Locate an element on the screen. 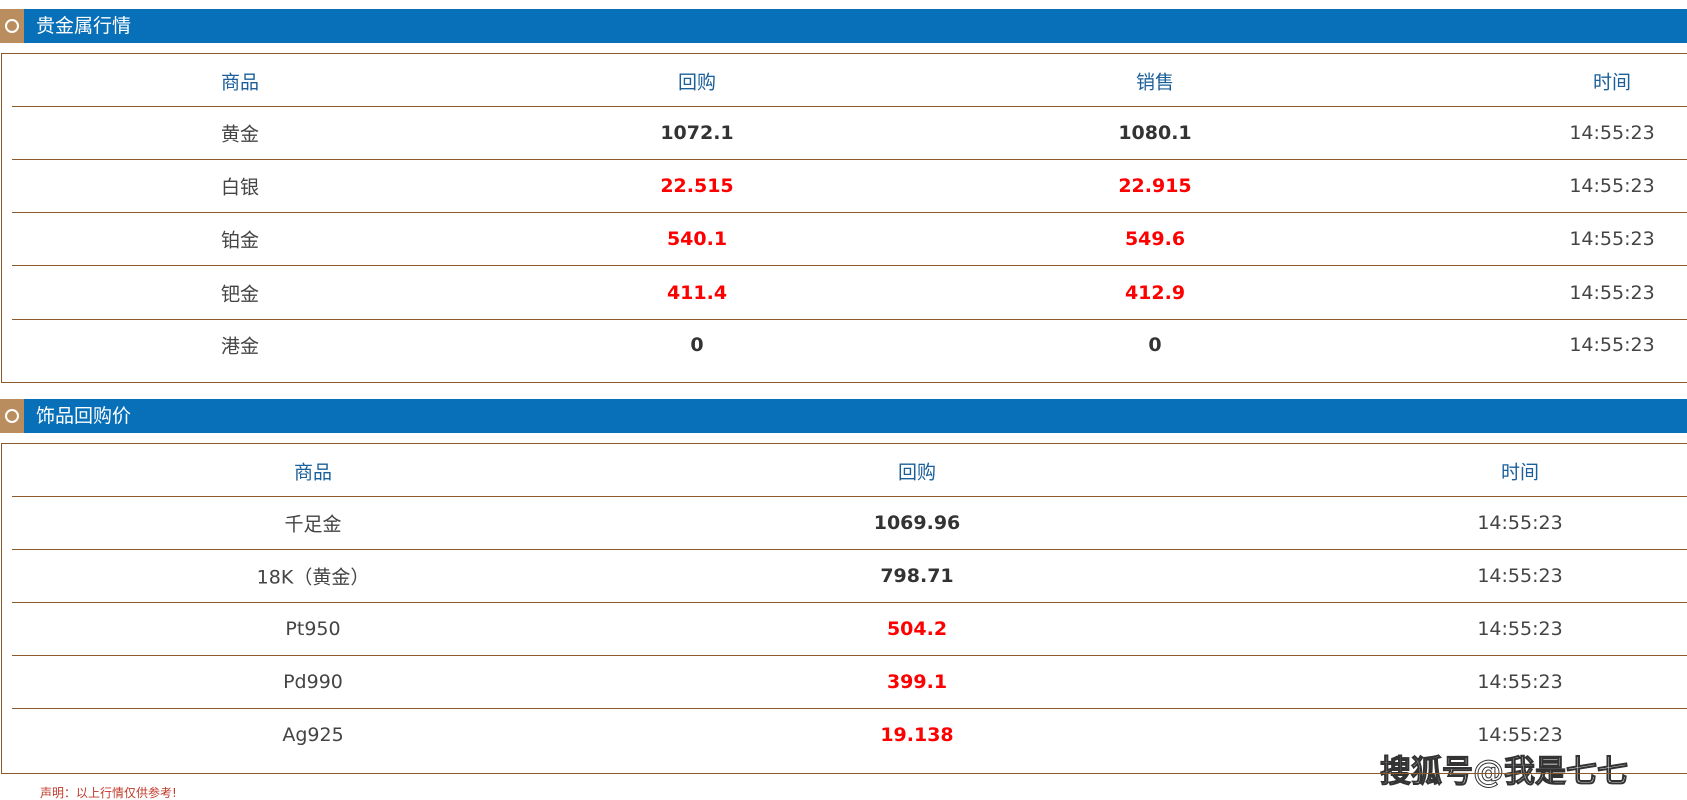 The image size is (1687, 800). product-name: 港金 is located at coordinates (240, 346).